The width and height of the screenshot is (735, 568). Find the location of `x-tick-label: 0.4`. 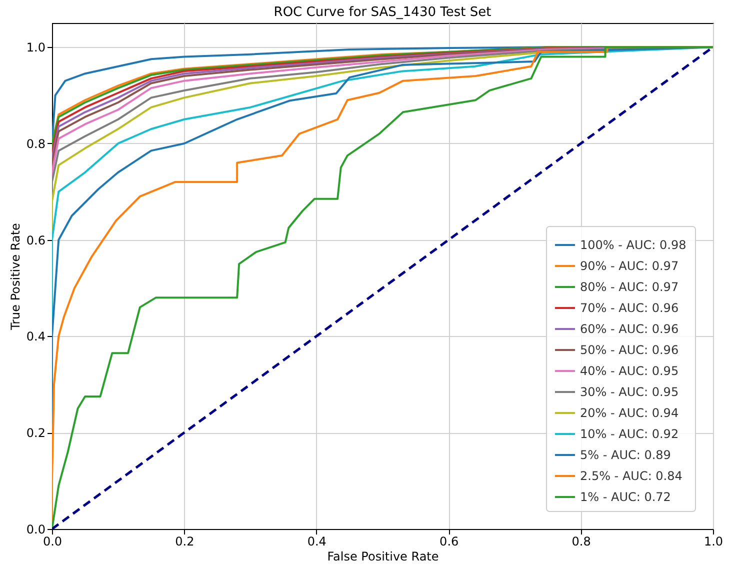

x-tick-label: 0.4 is located at coordinates (316, 541).